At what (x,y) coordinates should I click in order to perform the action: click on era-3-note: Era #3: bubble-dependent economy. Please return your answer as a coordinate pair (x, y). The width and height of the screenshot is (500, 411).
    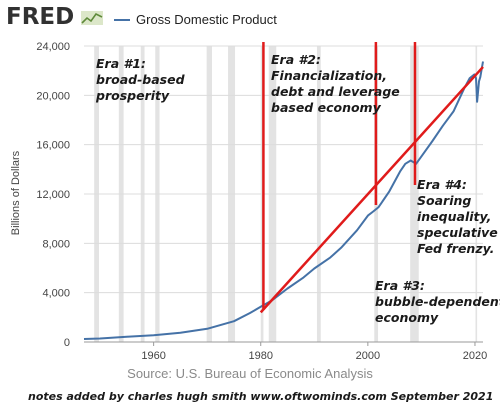
    Looking at the image, I should click on (437, 302).